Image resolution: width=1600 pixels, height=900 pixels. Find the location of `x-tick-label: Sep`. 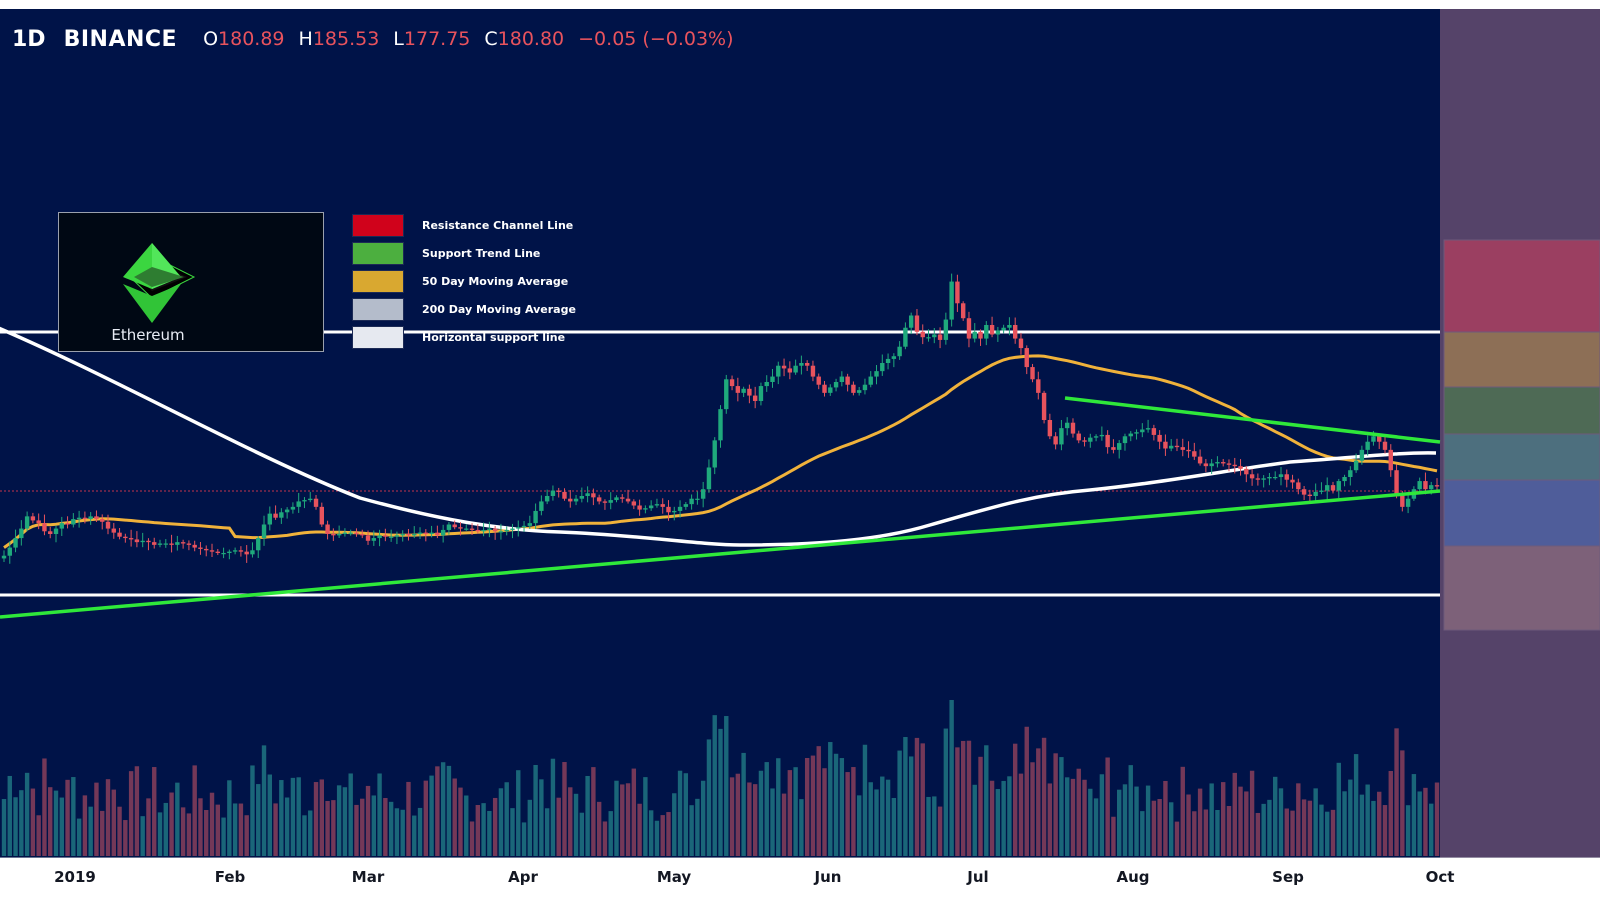

x-tick-label: Sep is located at coordinates (1288, 877).